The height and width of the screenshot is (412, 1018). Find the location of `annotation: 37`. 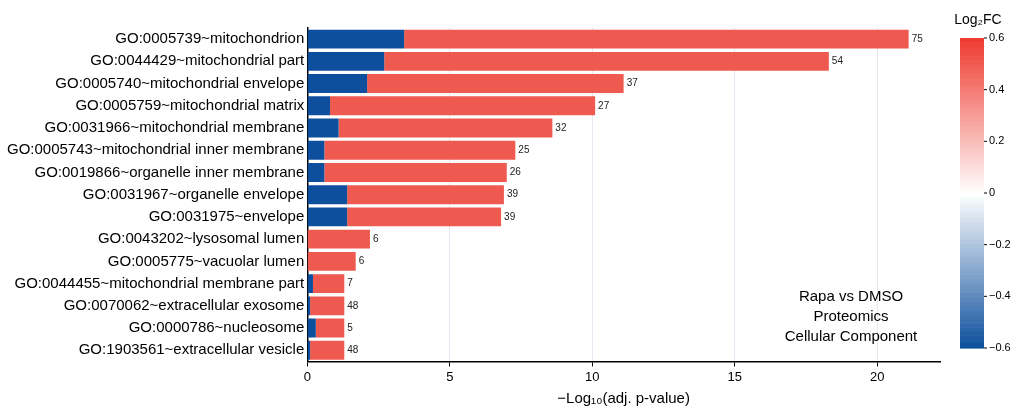

annotation: 37 is located at coordinates (632, 83).